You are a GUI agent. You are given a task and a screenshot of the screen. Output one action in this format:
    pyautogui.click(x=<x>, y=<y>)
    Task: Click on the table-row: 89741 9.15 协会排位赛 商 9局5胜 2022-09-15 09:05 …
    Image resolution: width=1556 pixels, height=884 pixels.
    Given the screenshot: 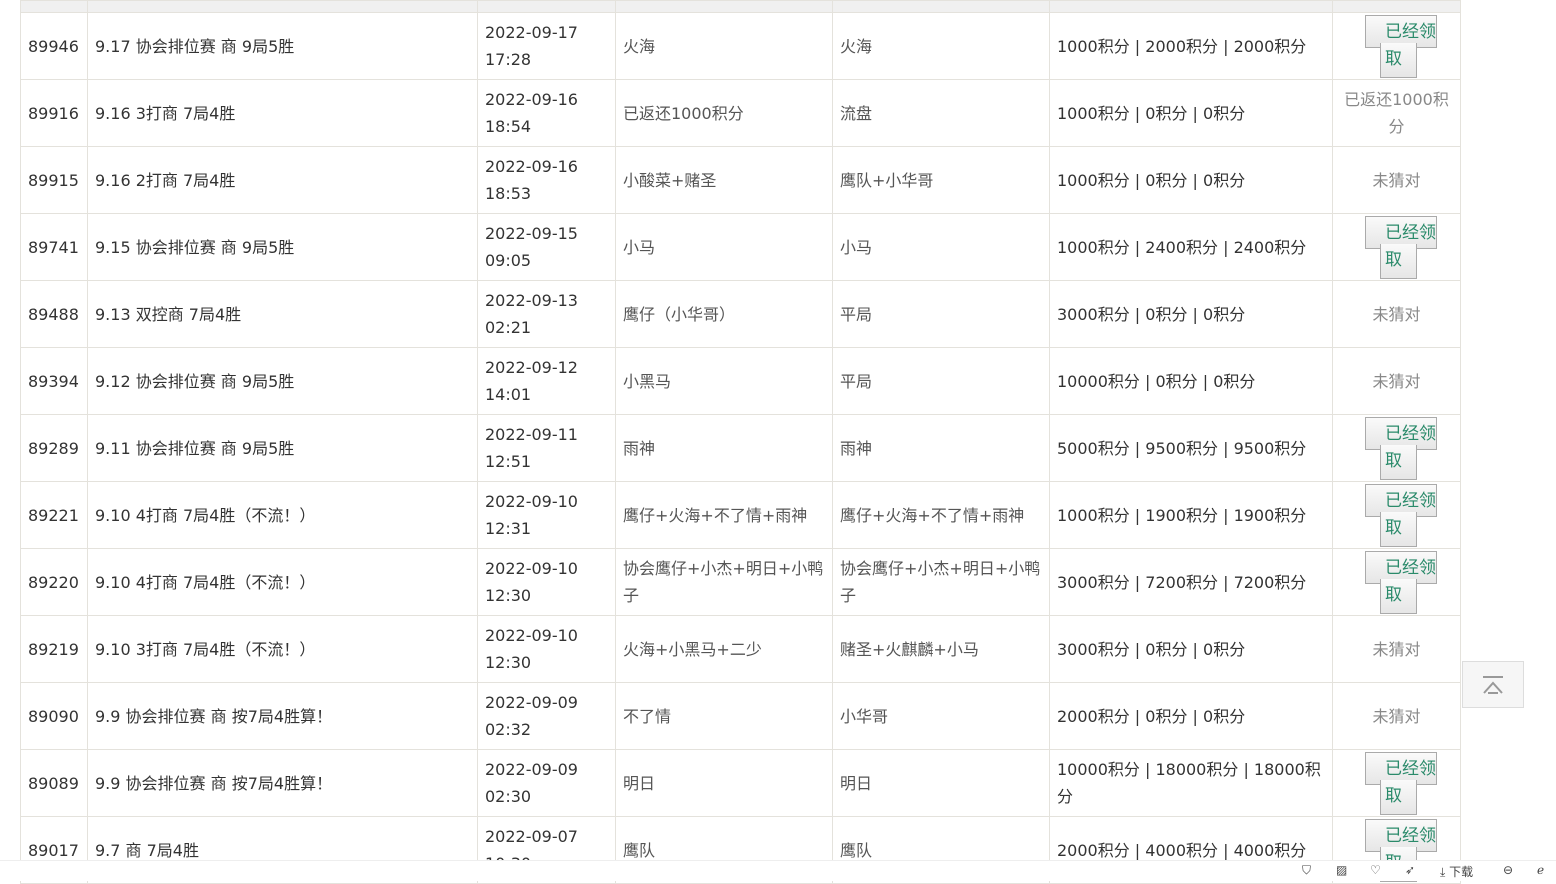 What is the action you would take?
    pyautogui.click(x=740, y=247)
    